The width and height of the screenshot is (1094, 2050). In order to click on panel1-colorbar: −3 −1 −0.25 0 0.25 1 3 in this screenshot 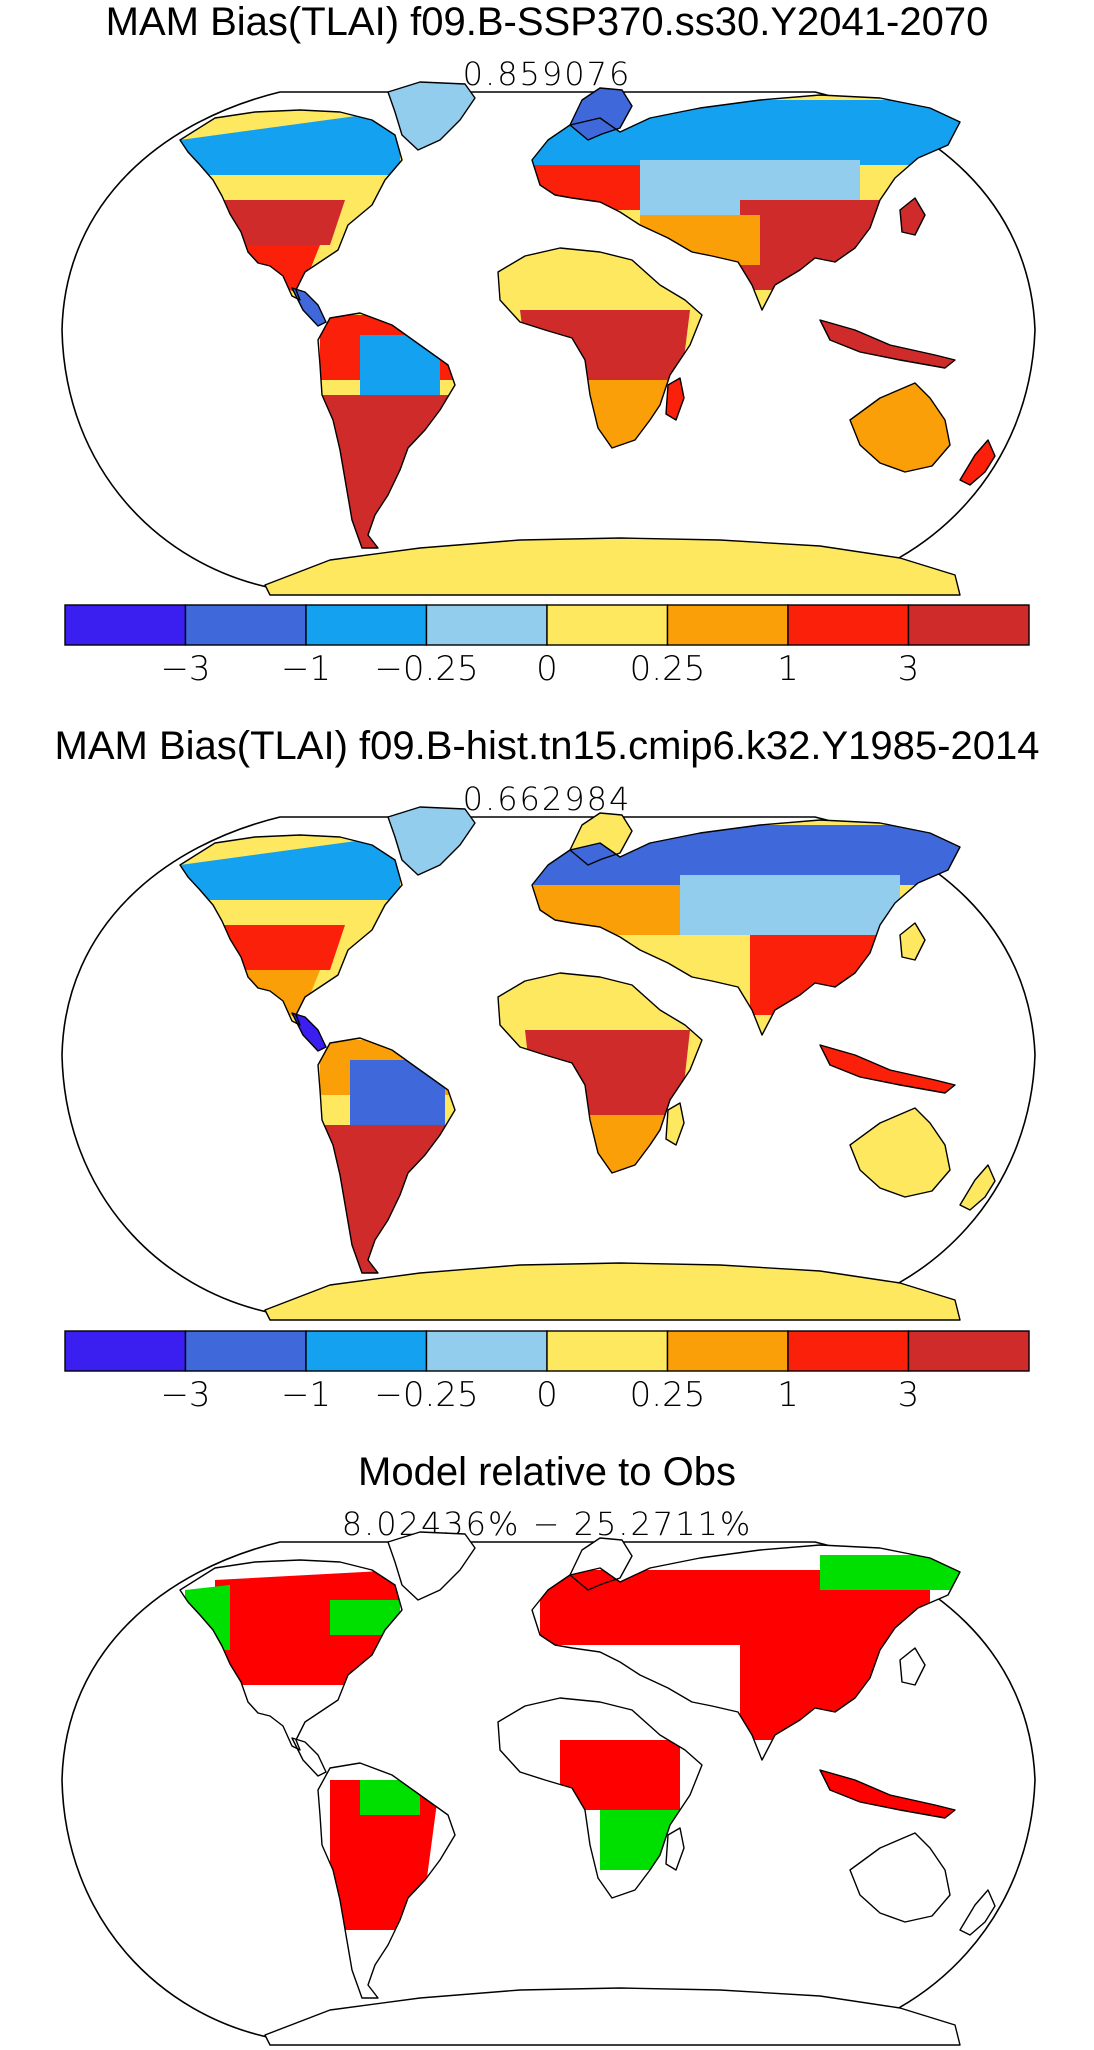, I will do `click(547, 645)`.